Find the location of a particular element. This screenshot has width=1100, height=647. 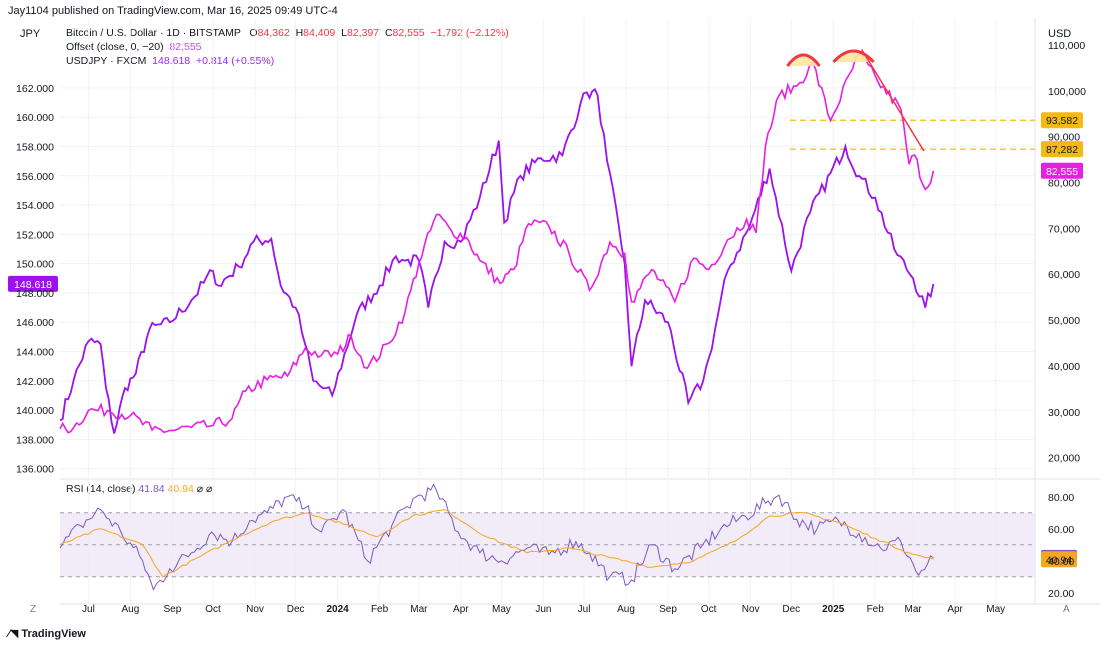

top-arc-right is located at coordinates (853, 56).